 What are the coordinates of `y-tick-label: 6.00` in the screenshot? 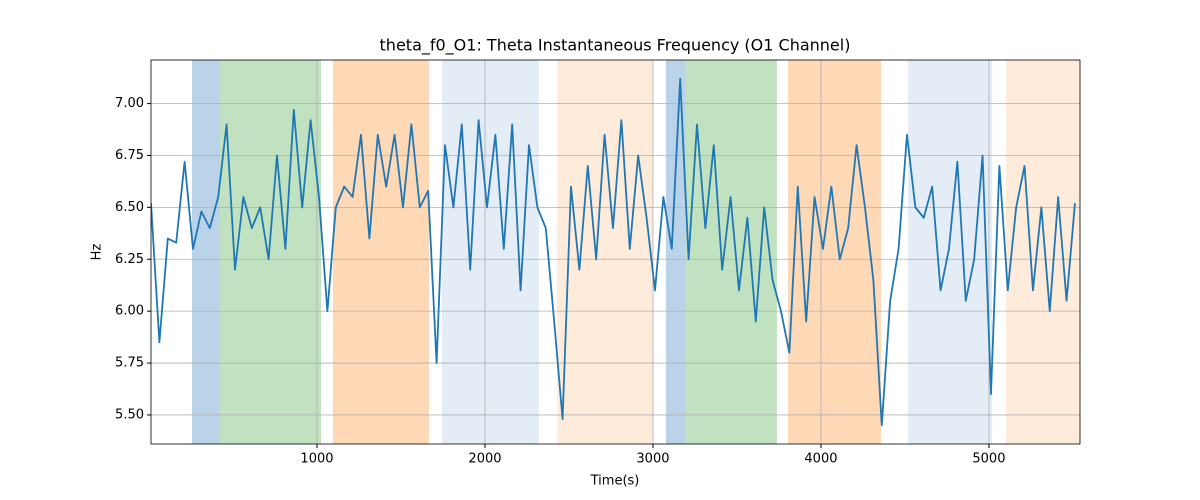 It's located at (129, 311).